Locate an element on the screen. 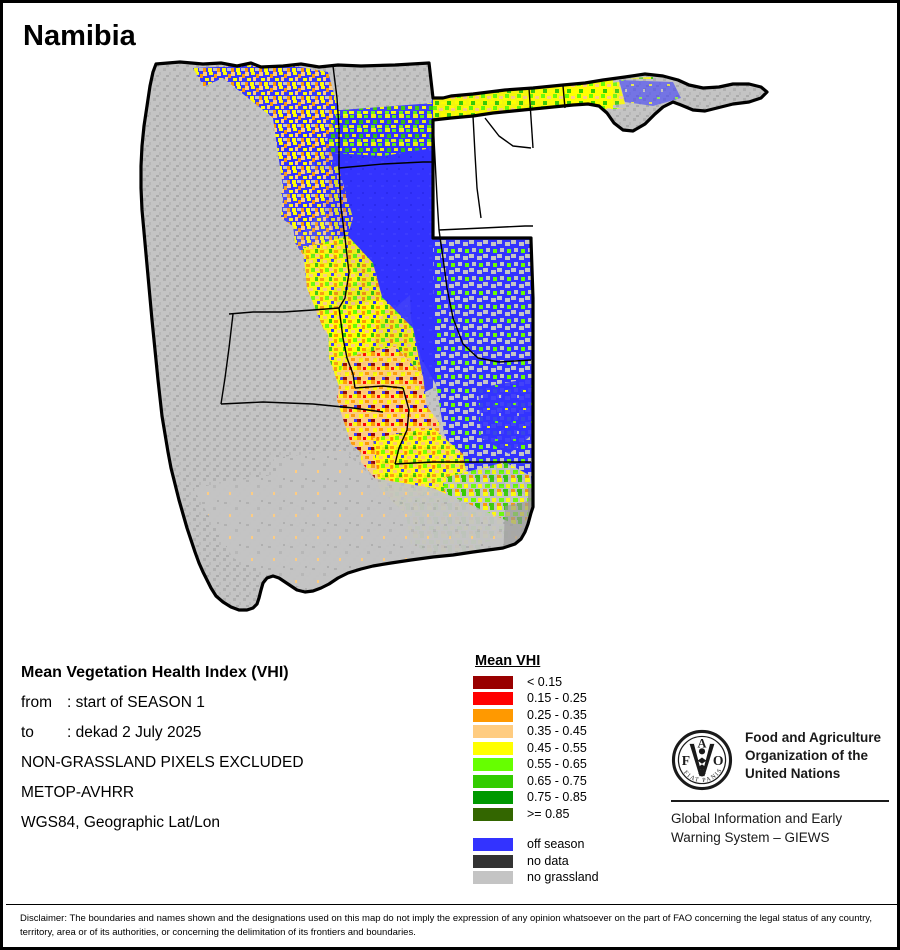  legend-class-label: >= 0.85 is located at coordinates (548, 813).